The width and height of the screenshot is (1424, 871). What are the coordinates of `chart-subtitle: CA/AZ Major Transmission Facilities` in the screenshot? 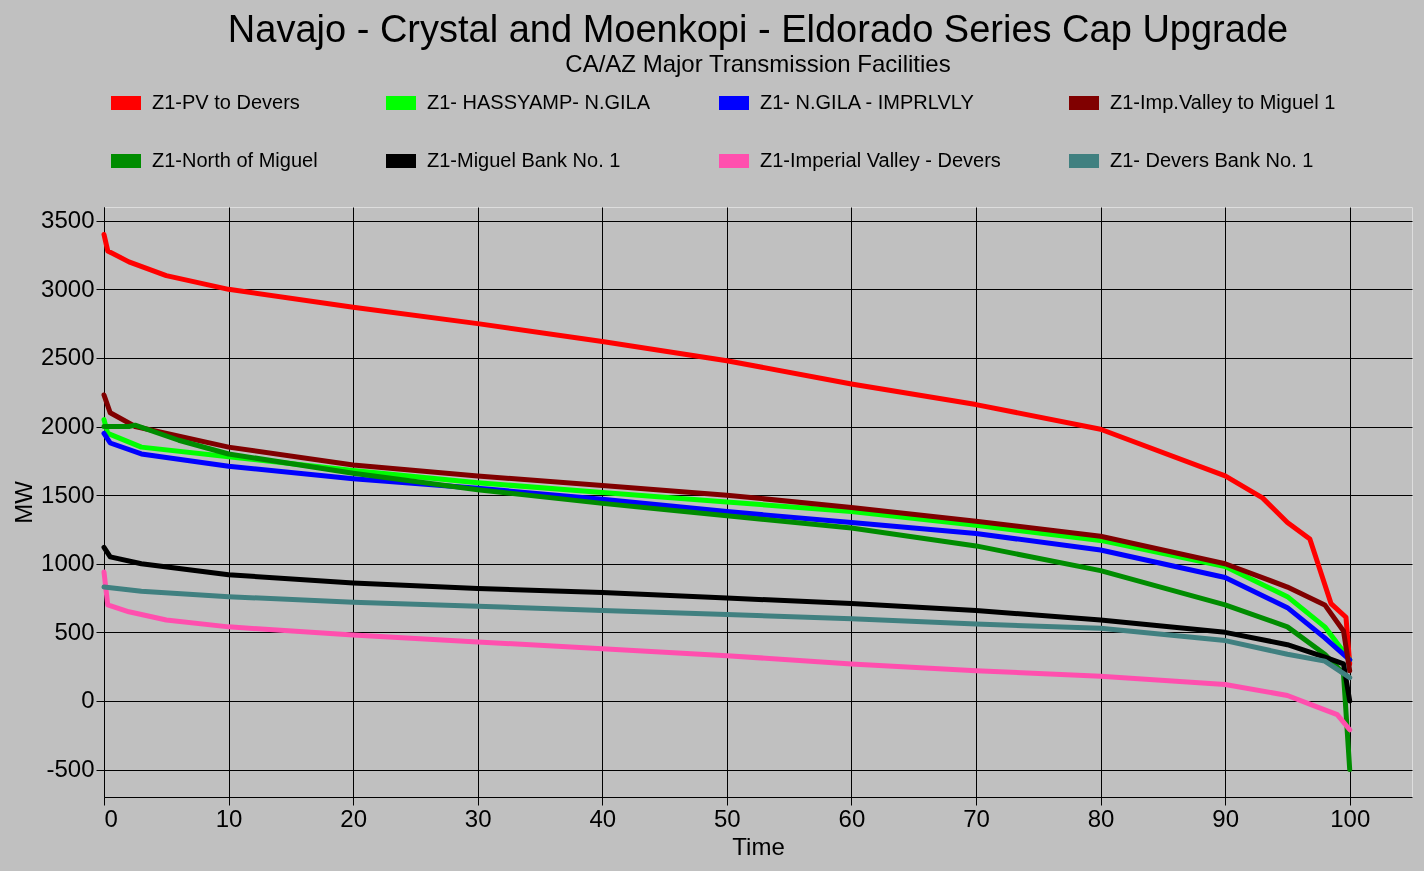 It's located at (758, 63).